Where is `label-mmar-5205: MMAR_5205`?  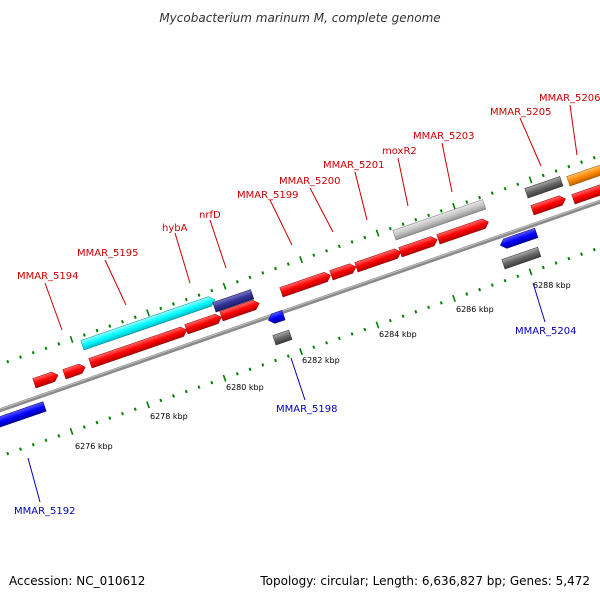
label-mmar-5205: MMAR_5205 is located at coordinates (521, 112).